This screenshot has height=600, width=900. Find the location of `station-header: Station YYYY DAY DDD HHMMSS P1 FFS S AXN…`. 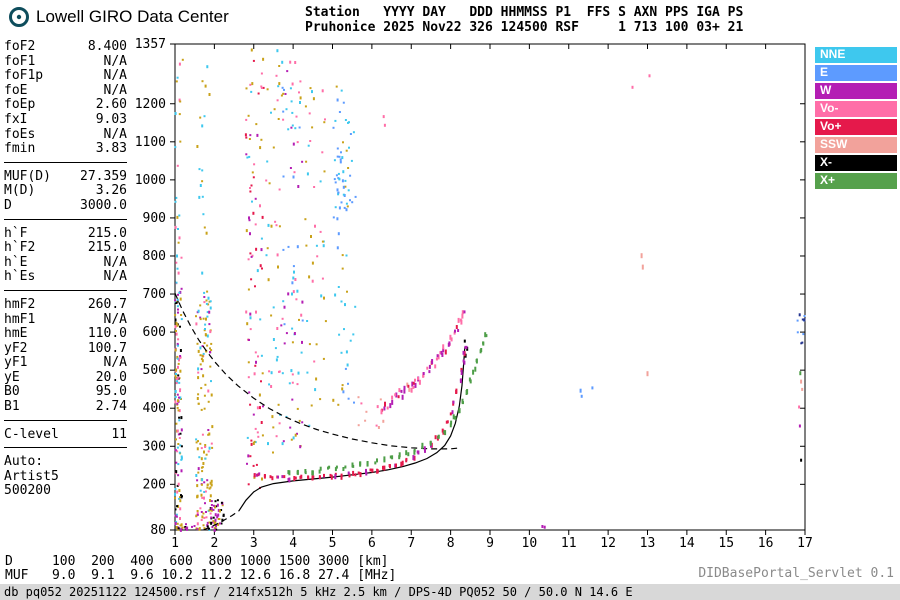

station-header: Station YYYY DAY DDD HHMMSS P1 FFS S AXN… is located at coordinates (524, 20).